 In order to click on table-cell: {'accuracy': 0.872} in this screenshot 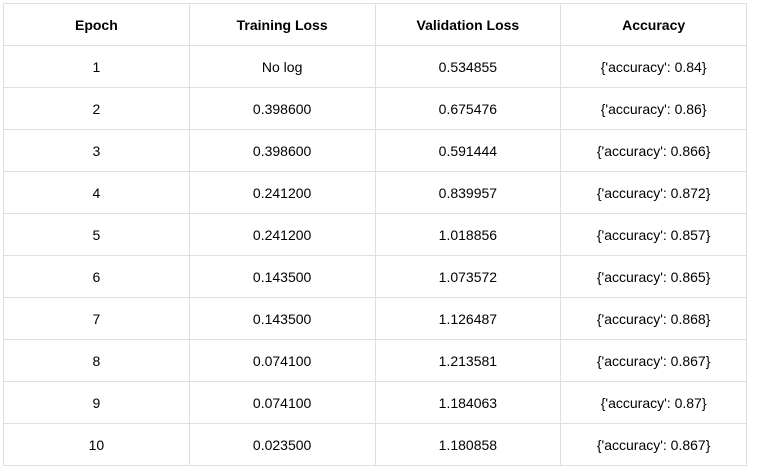, I will do `click(653, 192)`.